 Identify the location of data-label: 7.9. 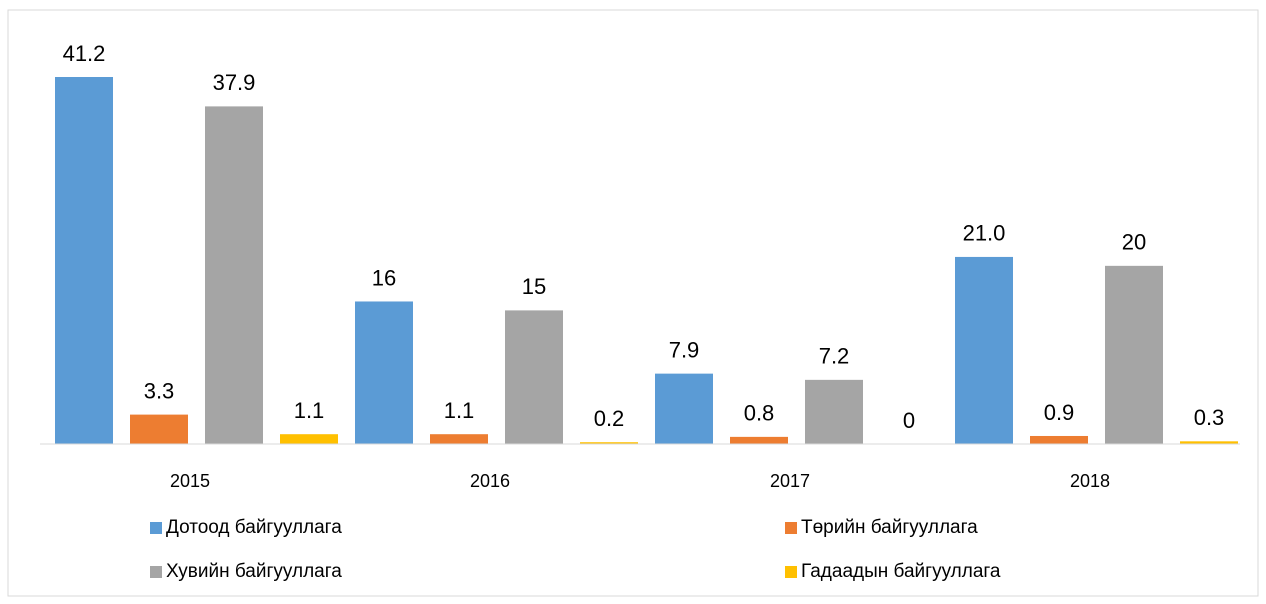
(684, 349).